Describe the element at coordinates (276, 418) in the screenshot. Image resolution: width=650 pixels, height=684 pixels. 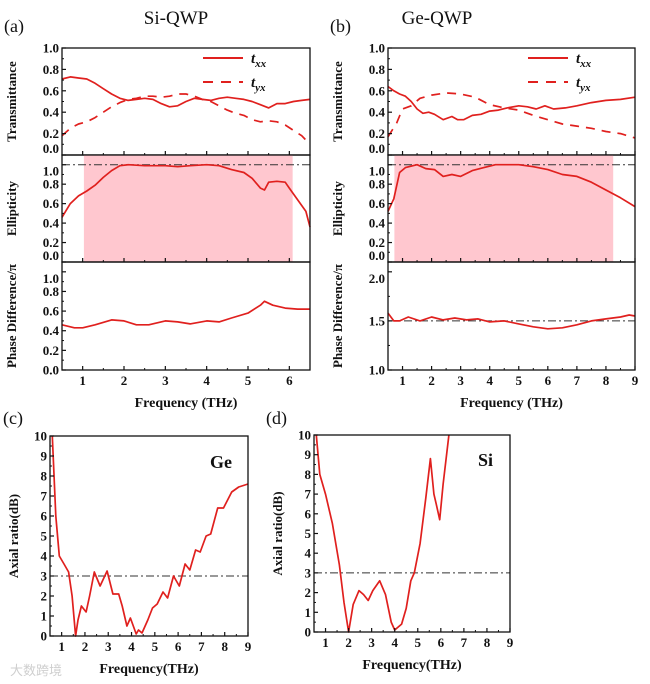
I see `panel-label-d: (d)` at that location.